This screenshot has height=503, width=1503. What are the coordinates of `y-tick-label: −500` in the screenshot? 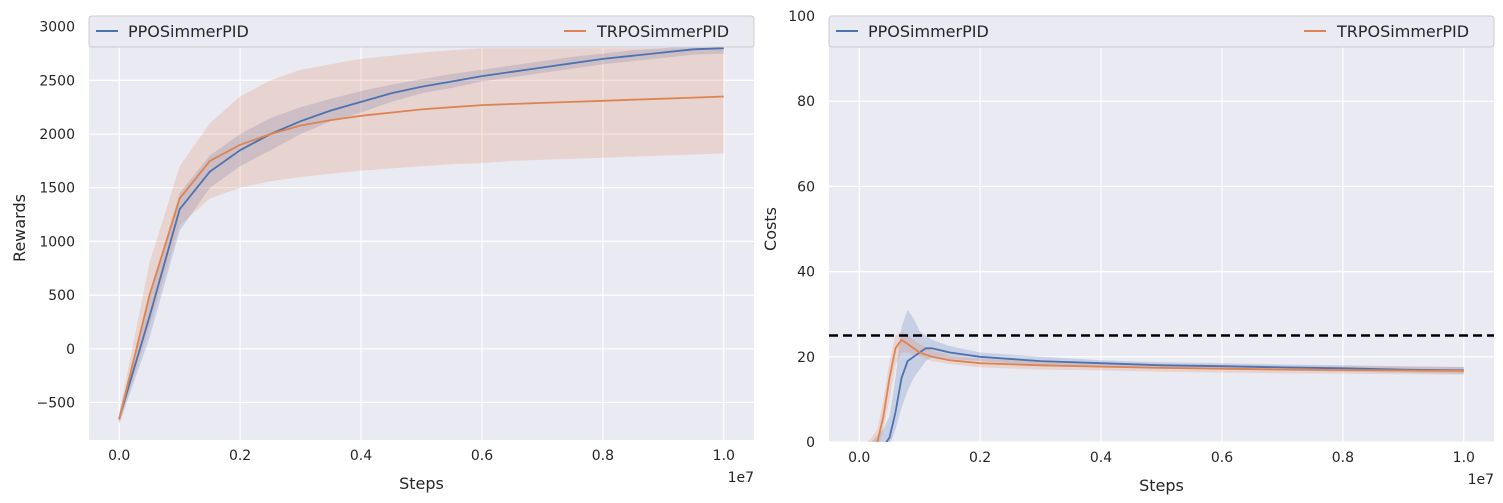 It's located at (56, 403).